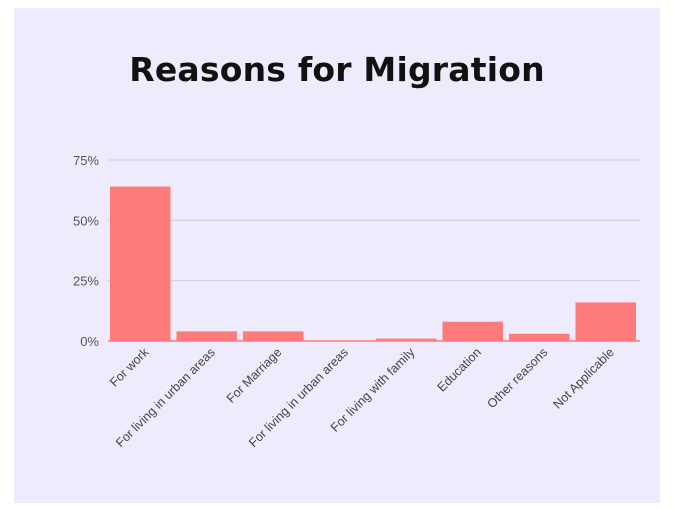  What do you see at coordinates (86, 220) in the screenshot?
I see `y-tick-label: 50%` at bounding box center [86, 220].